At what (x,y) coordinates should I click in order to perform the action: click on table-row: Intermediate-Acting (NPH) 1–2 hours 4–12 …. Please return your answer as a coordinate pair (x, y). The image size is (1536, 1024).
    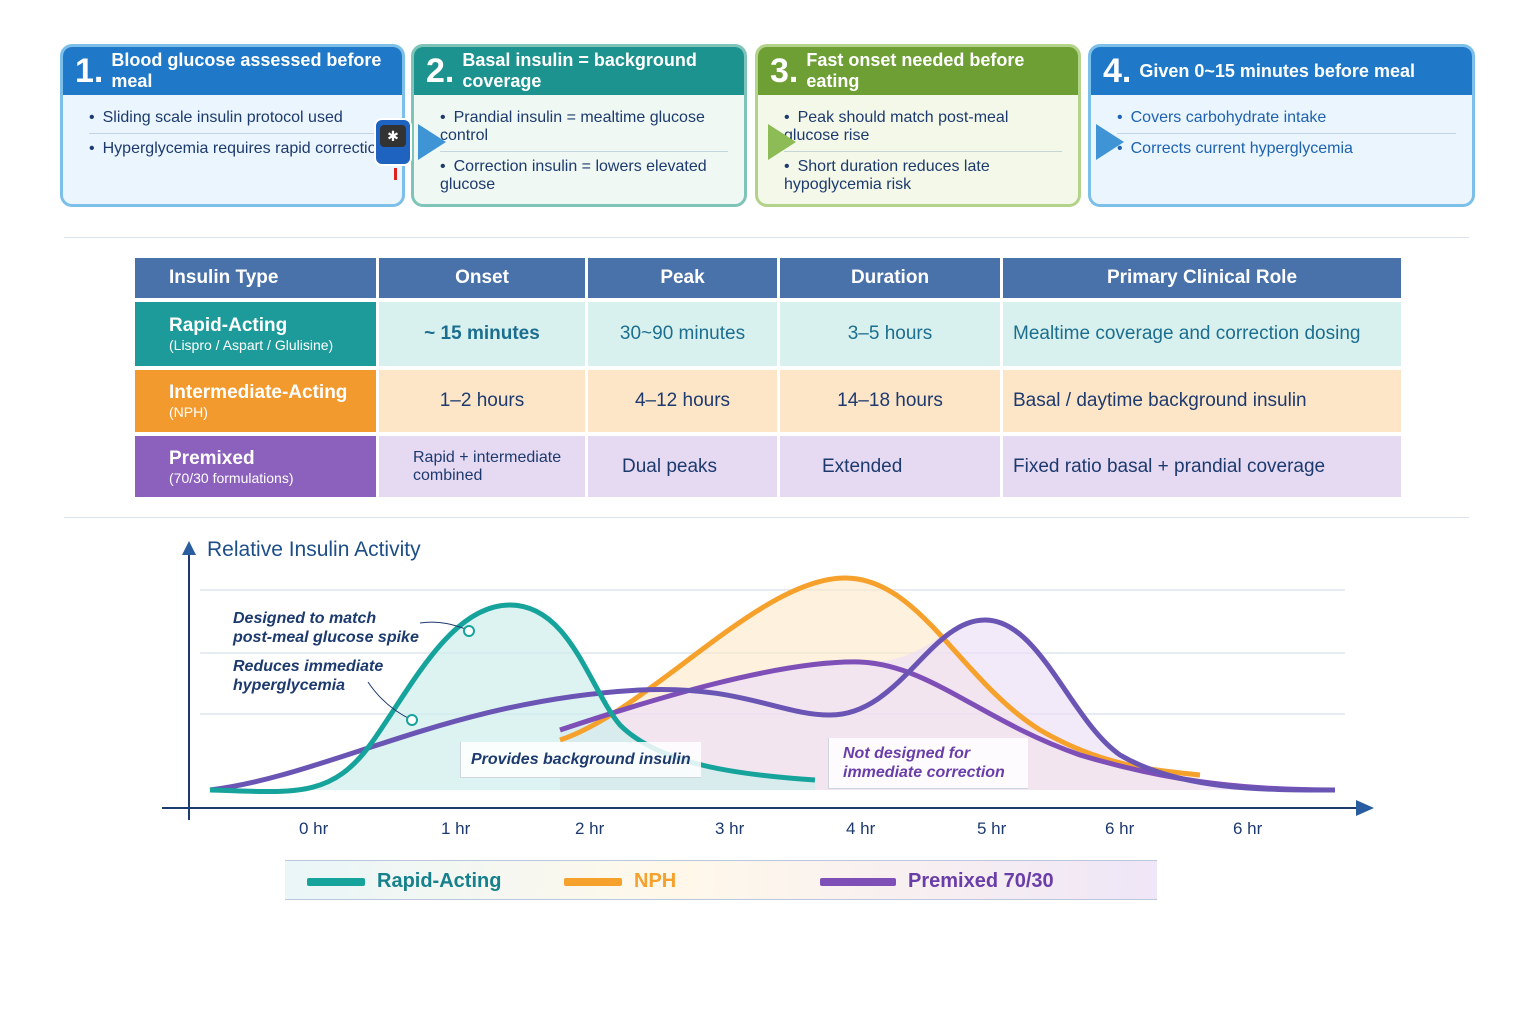
    Looking at the image, I should click on (768, 401).